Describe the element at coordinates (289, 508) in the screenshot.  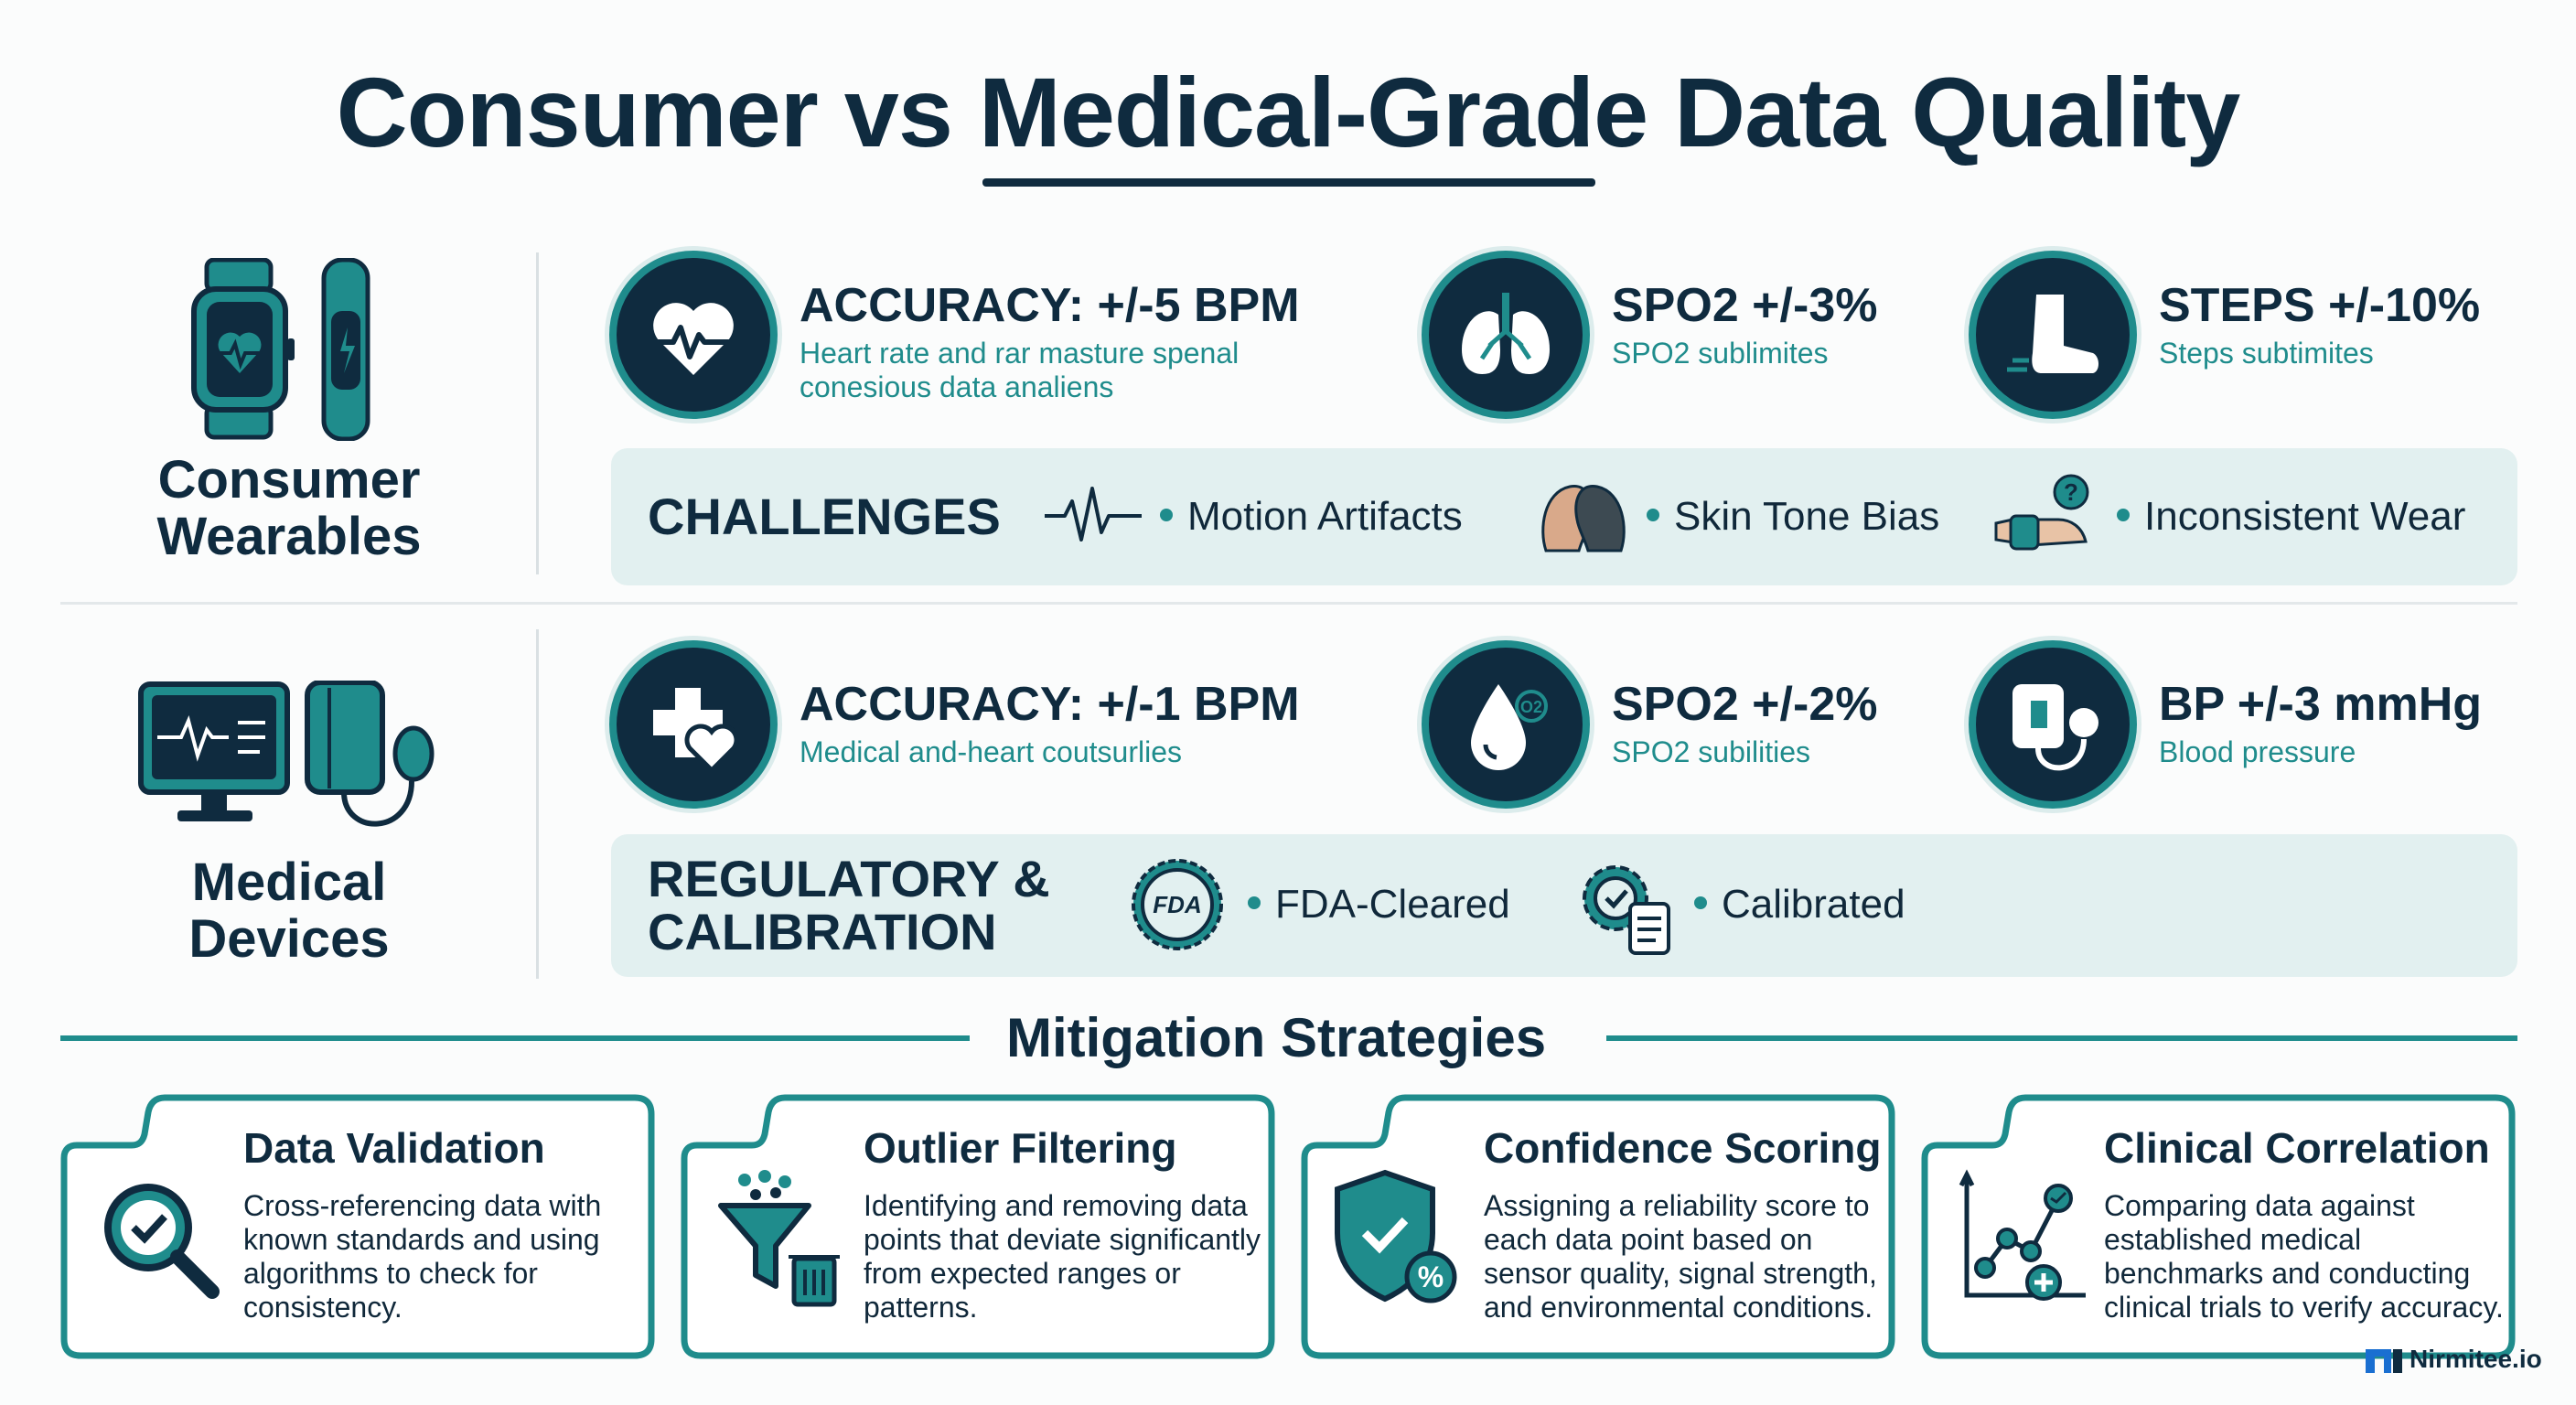
I see `consumer-wearables-label: Consumer Wearables` at that location.